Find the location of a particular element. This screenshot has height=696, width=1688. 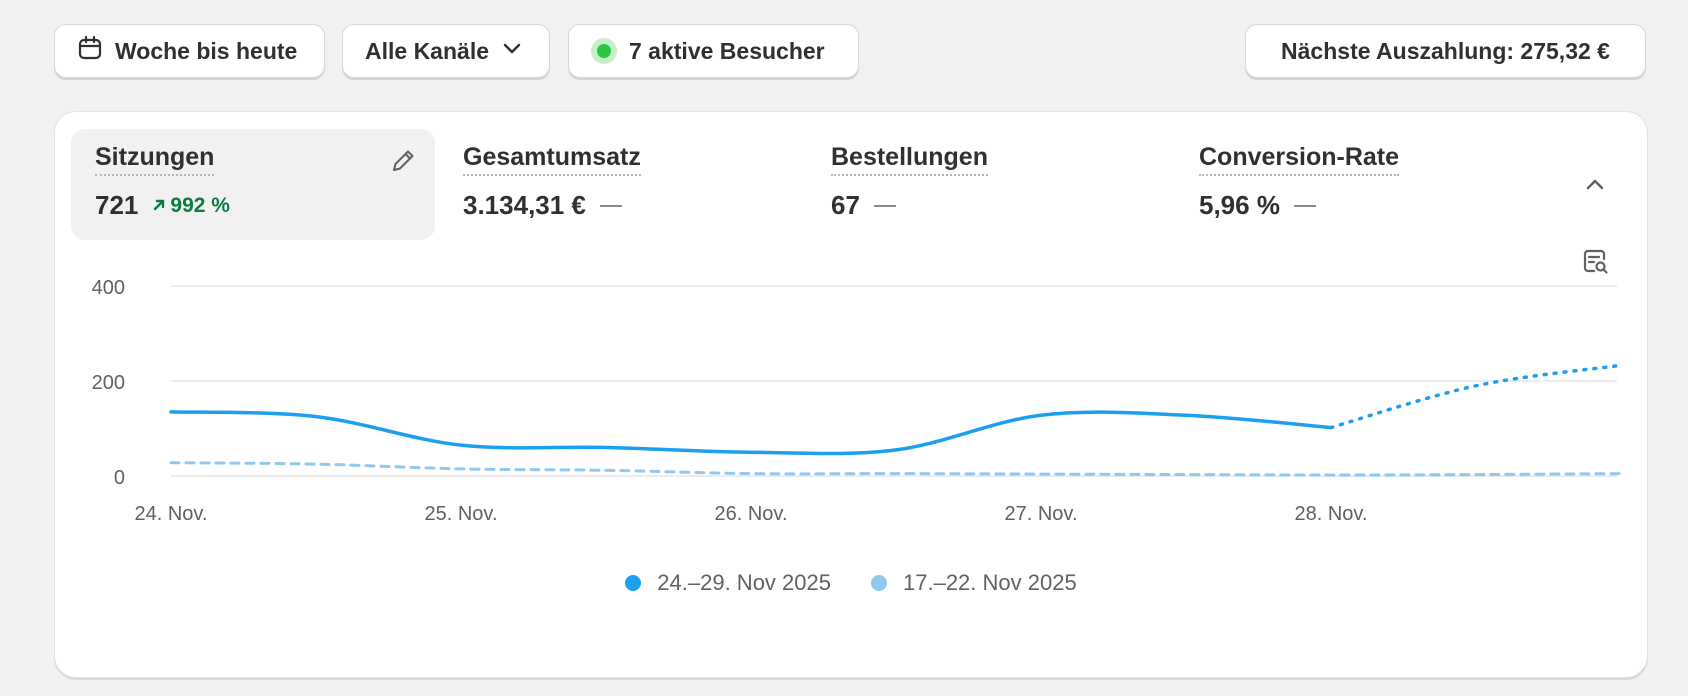

x-tick-label: 25. Nov. is located at coordinates (461, 514).